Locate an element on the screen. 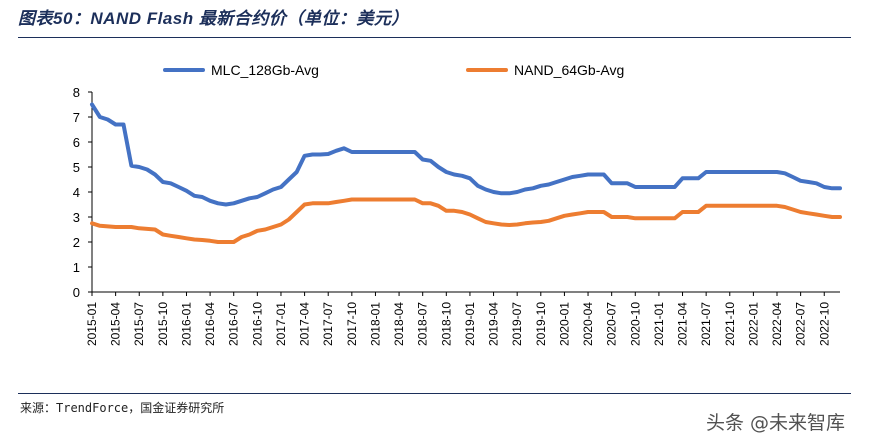 This screenshot has height=445, width=871. y-tick-label: 1 is located at coordinates (76, 267).